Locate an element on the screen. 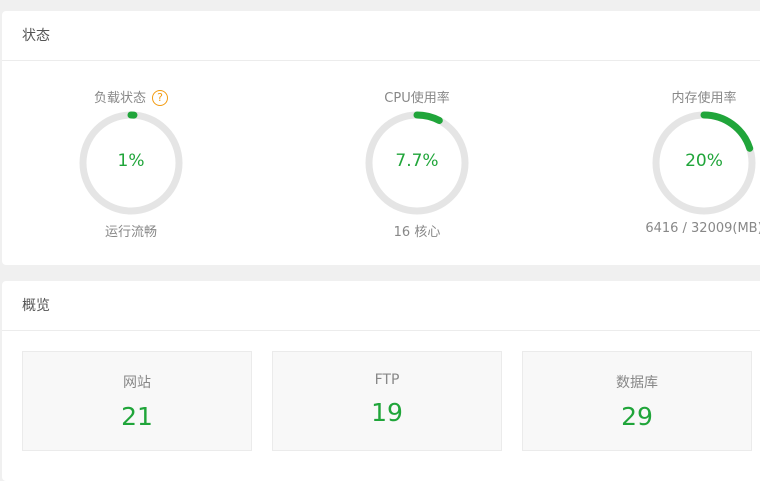  question-circle-icon: ? is located at coordinates (160, 98).